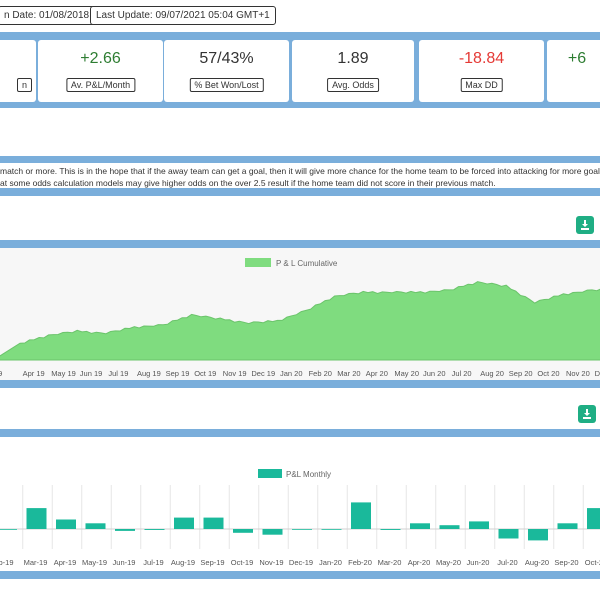 Image resolution: width=600 pixels, height=600 pixels. Describe the element at coordinates (492, 373) in the screenshot. I see `x-tick-label: Aug 20` at that location.